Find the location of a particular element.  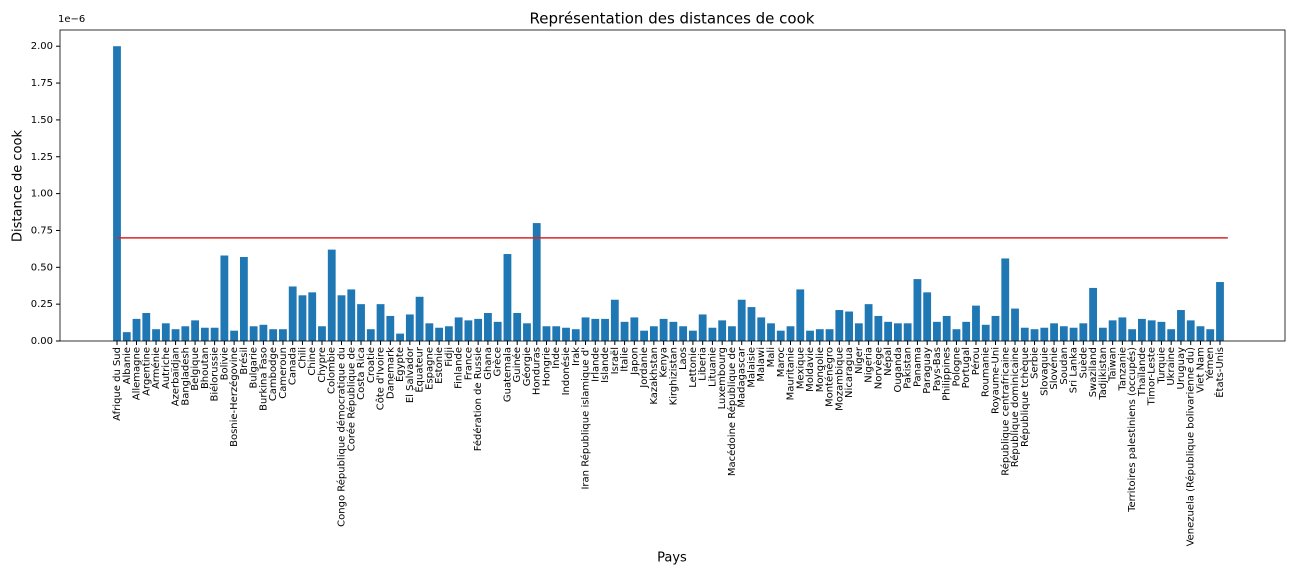

x-tick-label: Espagne is located at coordinates (429, 368).